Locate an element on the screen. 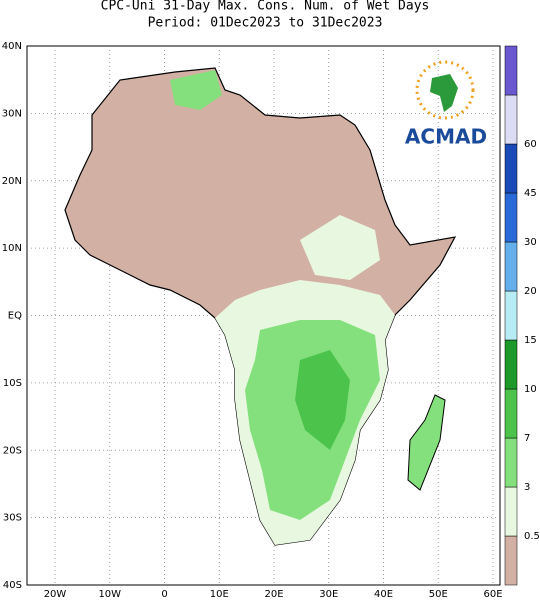  lon-label: 10E is located at coordinates (219, 594).